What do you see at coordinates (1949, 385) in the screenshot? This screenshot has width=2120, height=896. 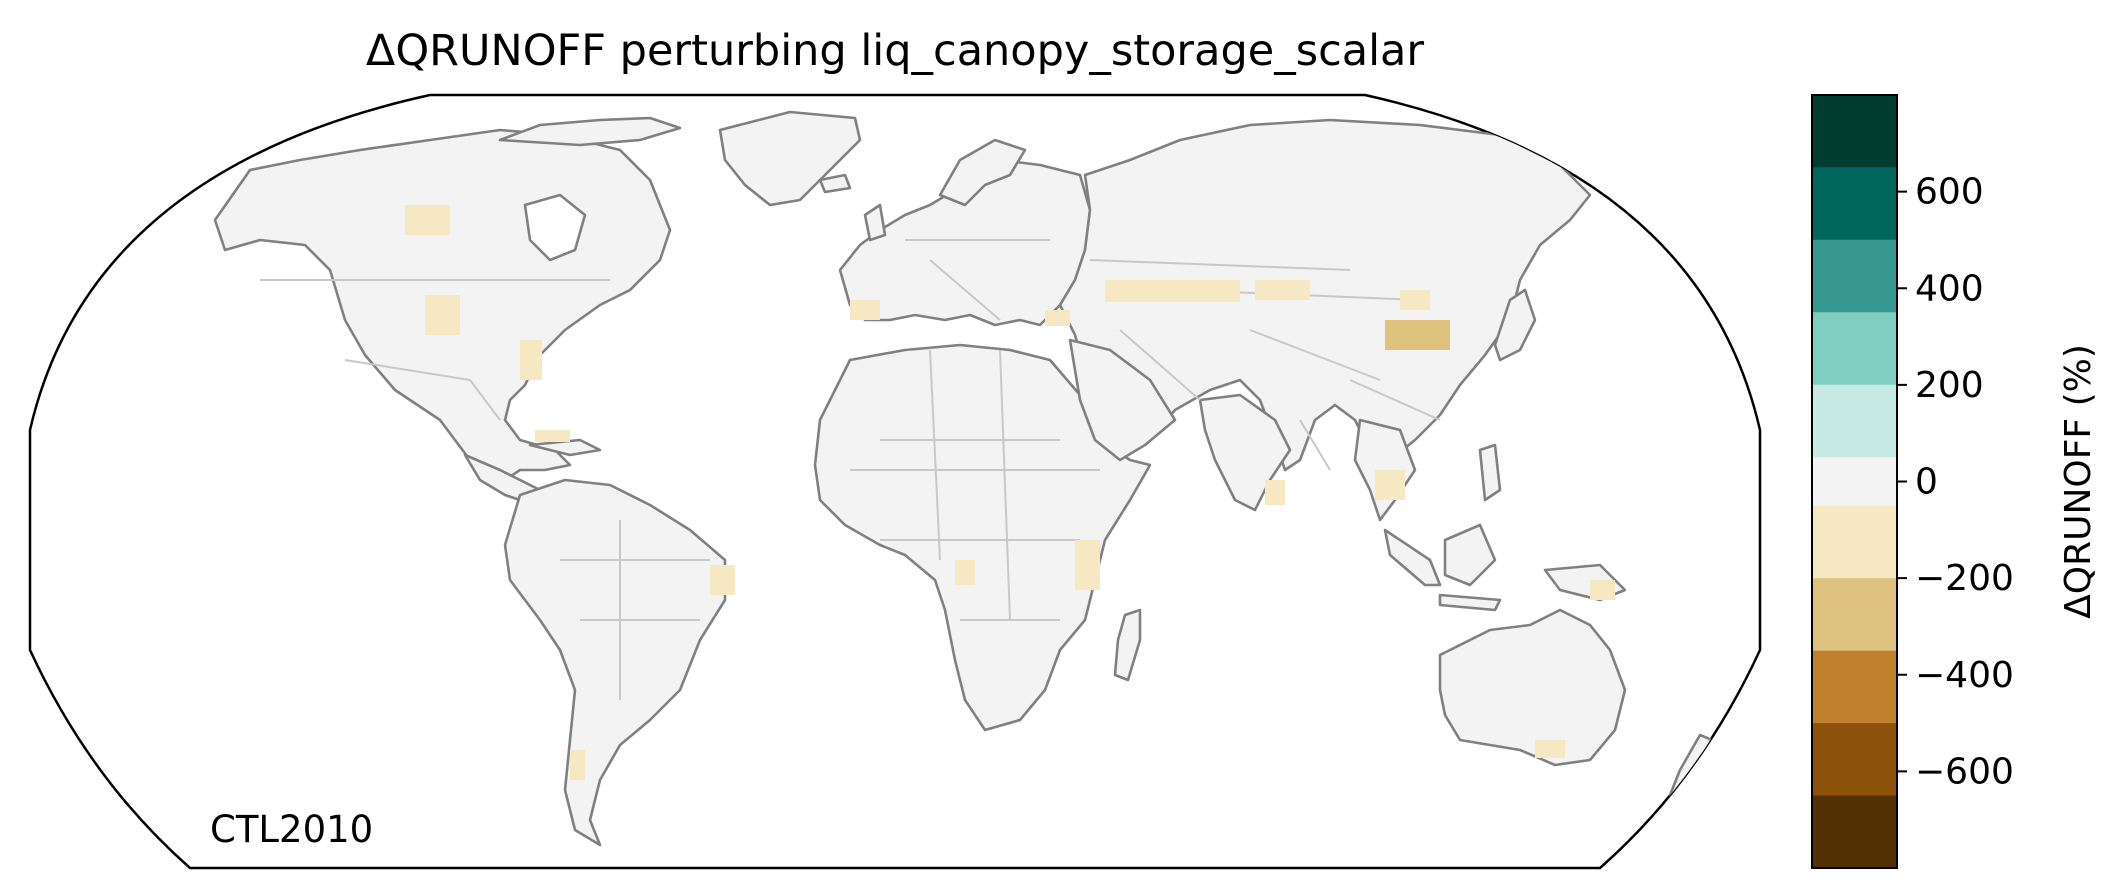 I see `colorbar-tick-label: 200` at bounding box center [1949, 385].